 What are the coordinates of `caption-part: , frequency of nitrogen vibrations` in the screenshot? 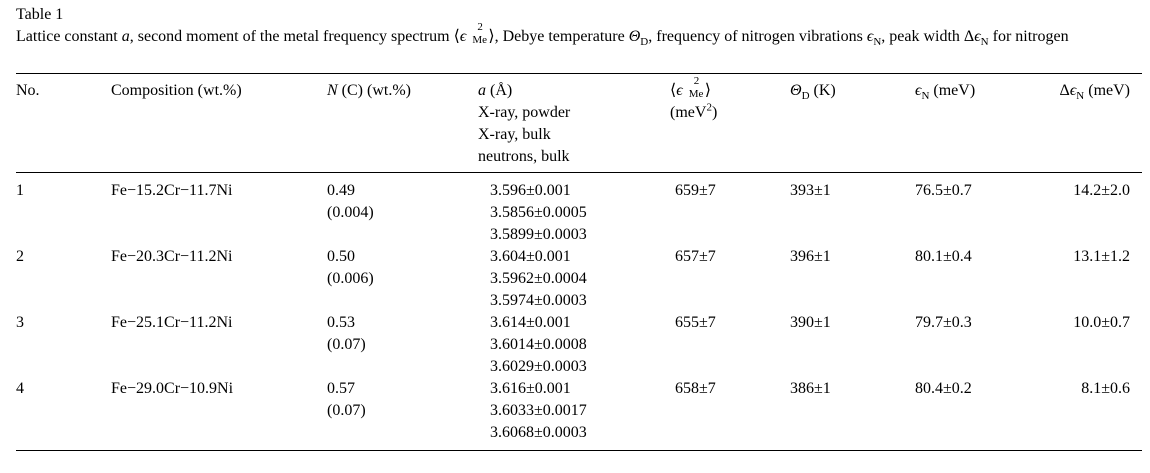 It's located at (757, 36).